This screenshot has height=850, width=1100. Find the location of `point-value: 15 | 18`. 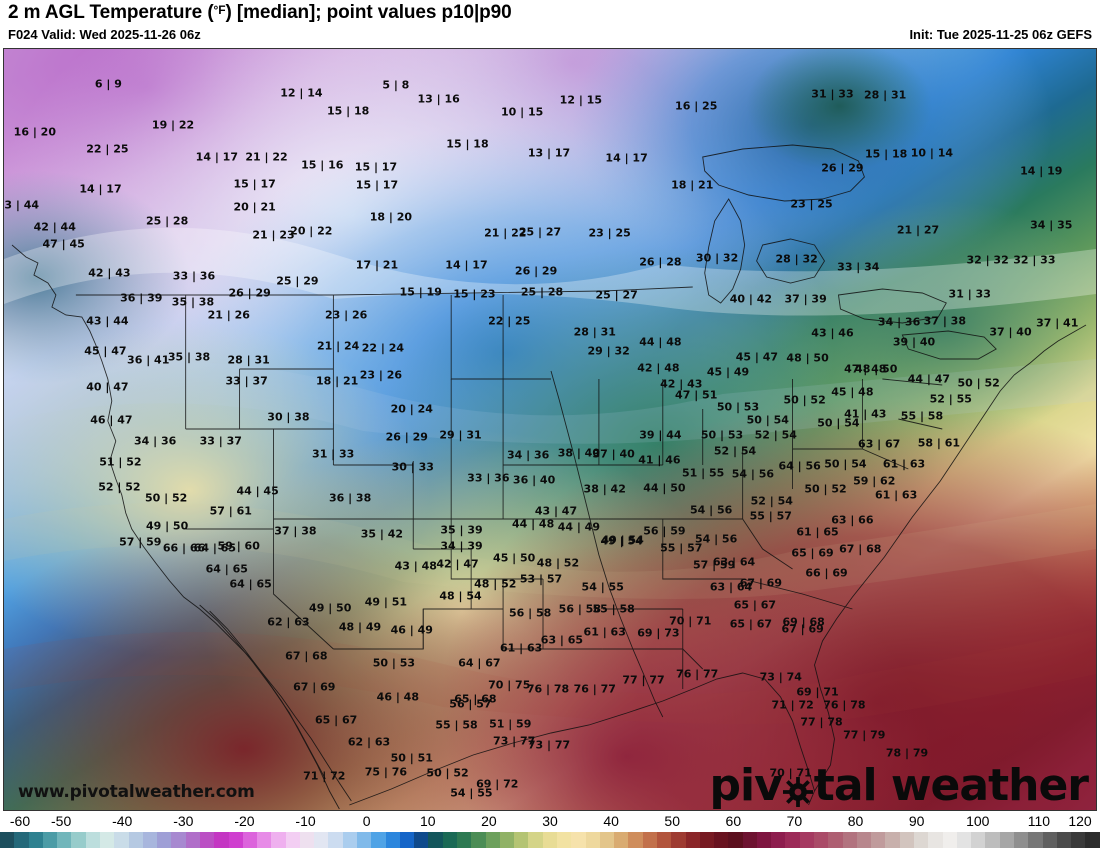

point-value: 15 | 18 is located at coordinates (886, 154).